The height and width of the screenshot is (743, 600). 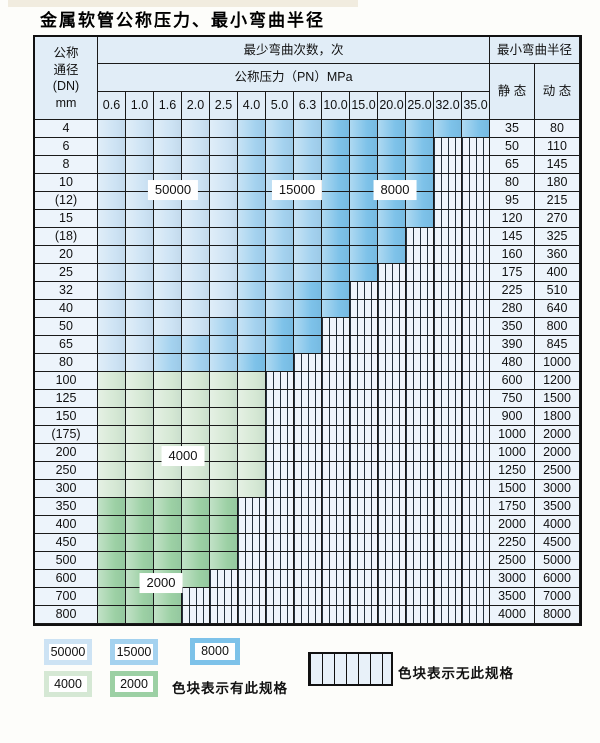 I want to click on legend-swatch-50000: 50000, so click(x=68, y=652).